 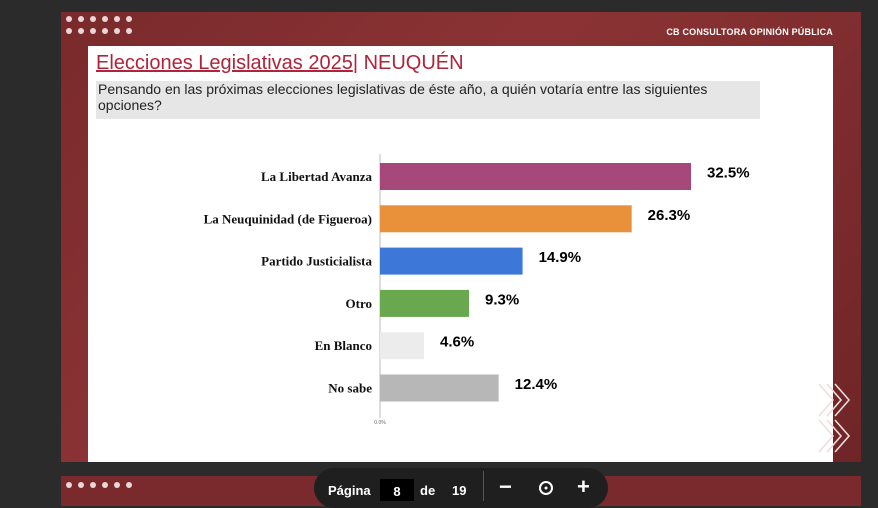 What do you see at coordinates (343, 345) in the screenshot?
I see `category-label: En Blanco` at bounding box center [343, 345].